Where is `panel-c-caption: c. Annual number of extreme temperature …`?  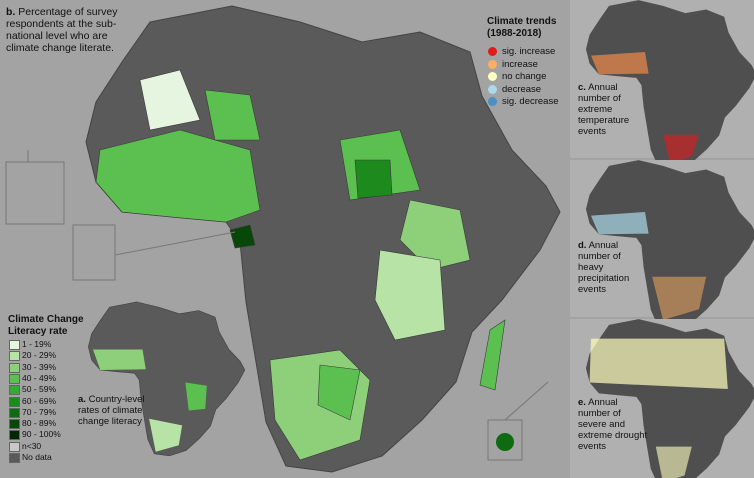 panel-c-caption: c. Annual number of extreme temperature … is located at coordinates (609, 109).